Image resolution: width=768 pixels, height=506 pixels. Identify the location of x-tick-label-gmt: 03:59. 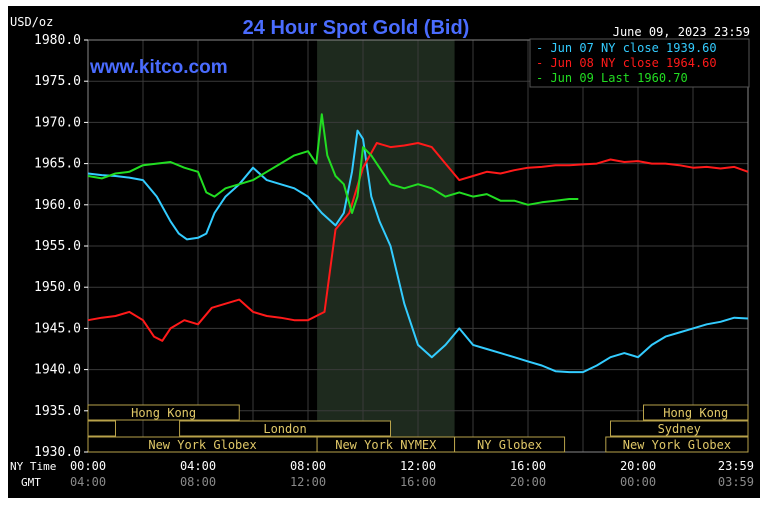
(736, 482).